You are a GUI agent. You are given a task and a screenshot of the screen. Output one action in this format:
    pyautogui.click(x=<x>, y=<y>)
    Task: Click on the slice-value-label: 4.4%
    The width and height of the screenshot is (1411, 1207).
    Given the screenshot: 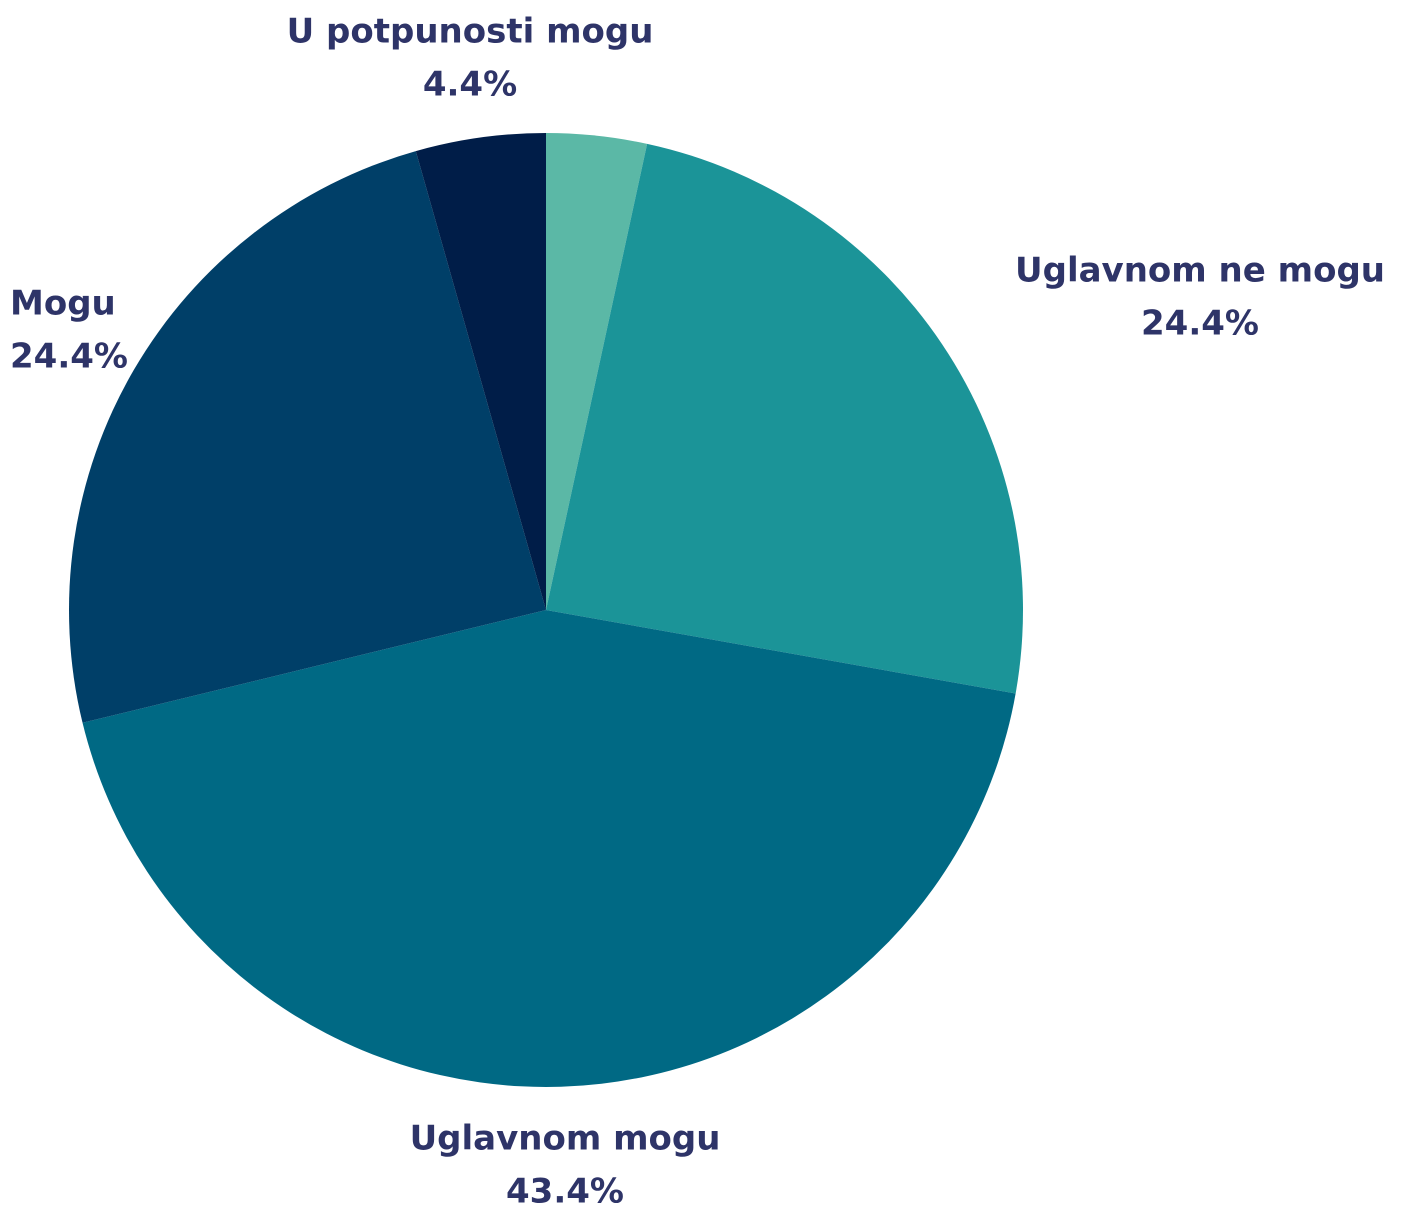 What is the action you would take?
    pyautogui.click(x=470, y=85)
    